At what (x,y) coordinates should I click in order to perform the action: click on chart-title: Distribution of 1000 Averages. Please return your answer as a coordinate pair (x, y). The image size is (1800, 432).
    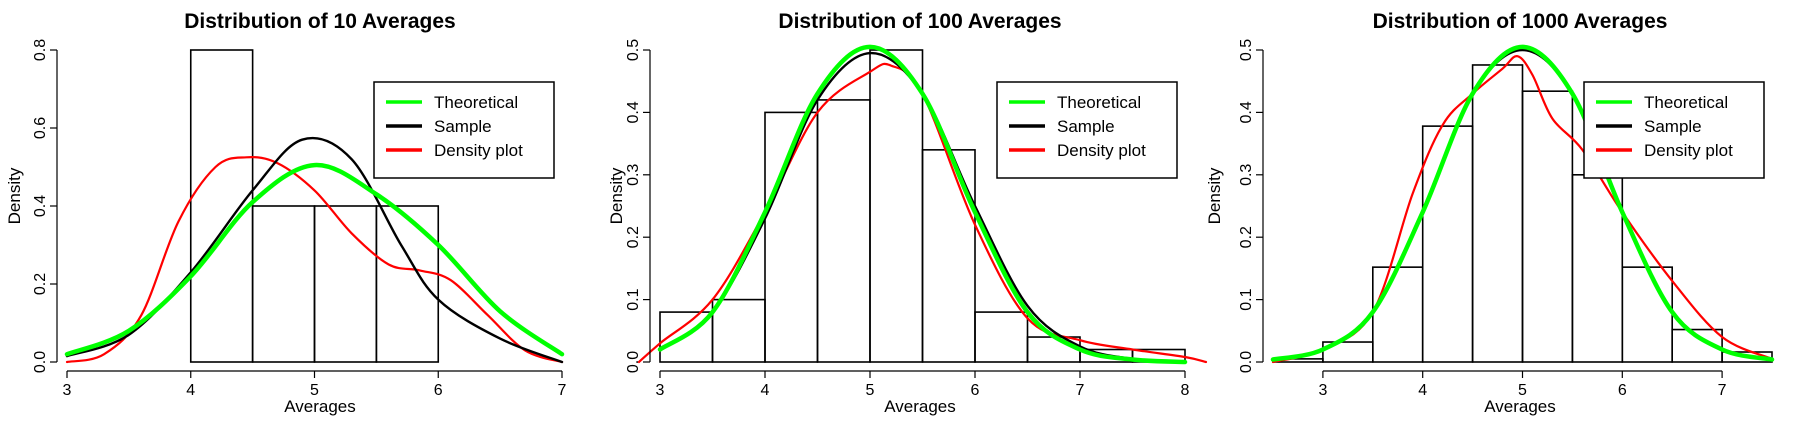
    Looking at the image, I should click on (1520, 21).